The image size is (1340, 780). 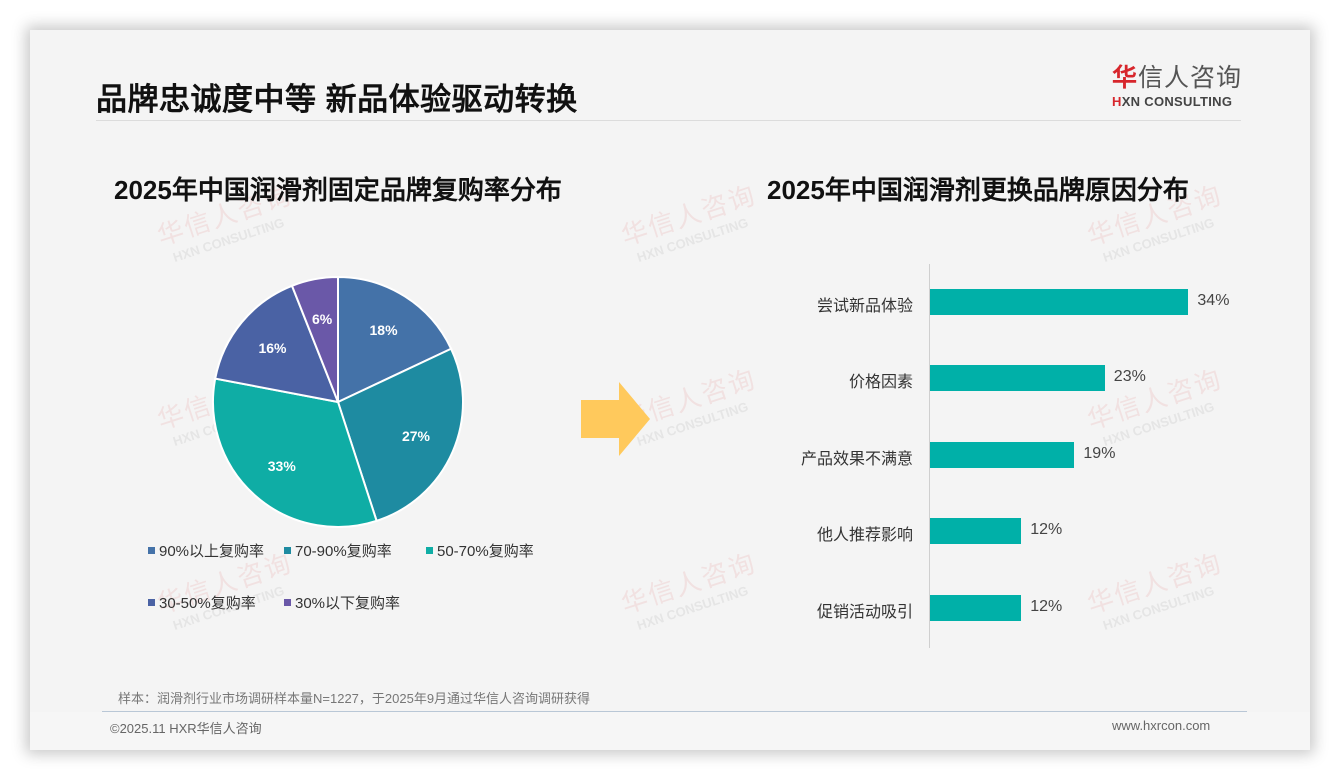 I want to click on copyright-text: ©2025.11 HXR华信人咨询, so click(x=186, y=728).